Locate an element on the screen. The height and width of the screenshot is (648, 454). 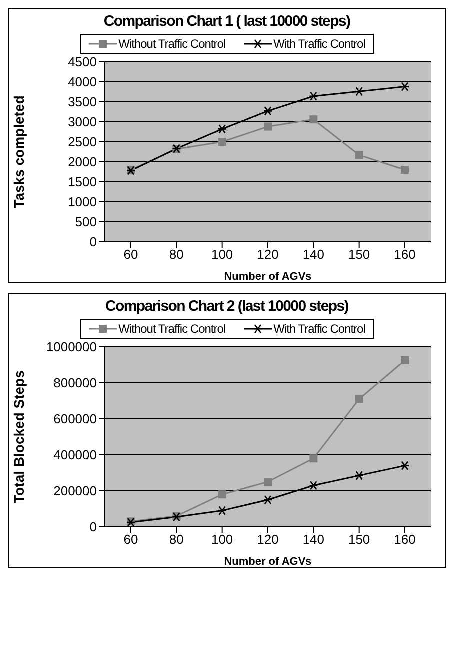
y-tick-label: 200000 is located at coordinates (75, 491).